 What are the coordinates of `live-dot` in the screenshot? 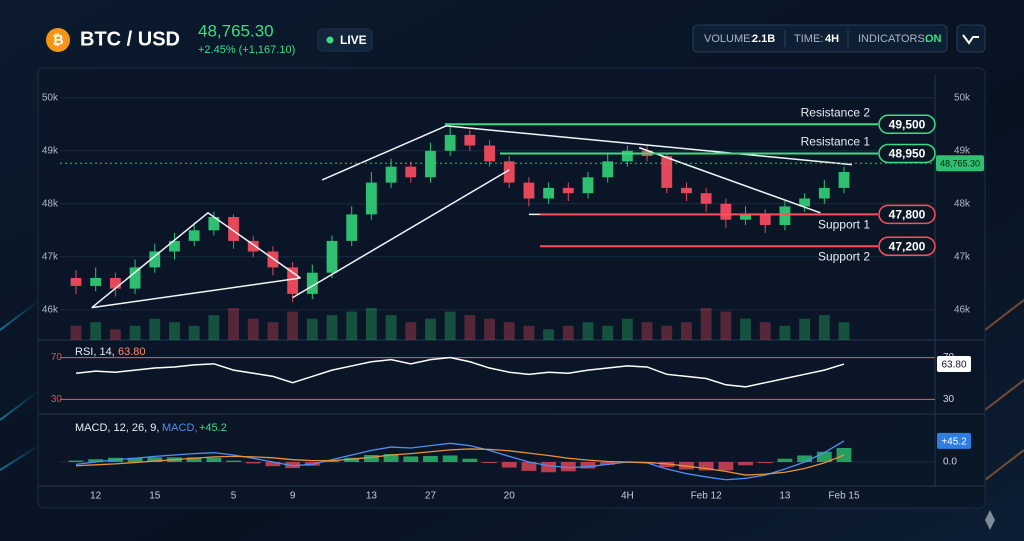 It's located at (330, 40).